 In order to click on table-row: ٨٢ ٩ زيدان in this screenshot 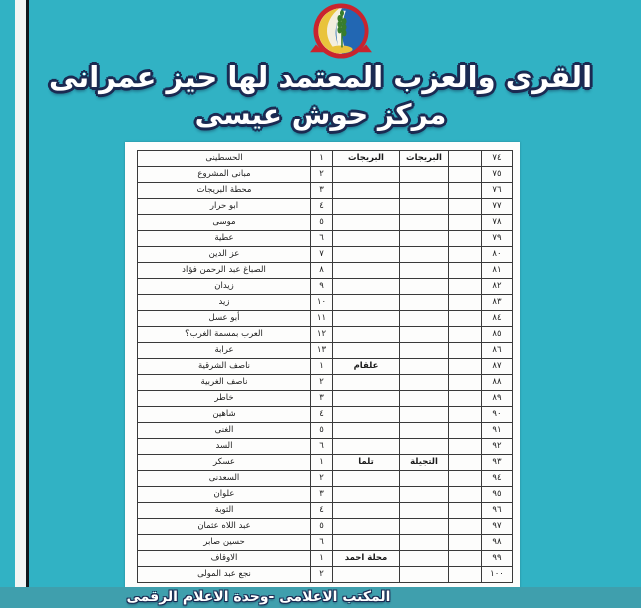, I will do `click(325, 286)`.